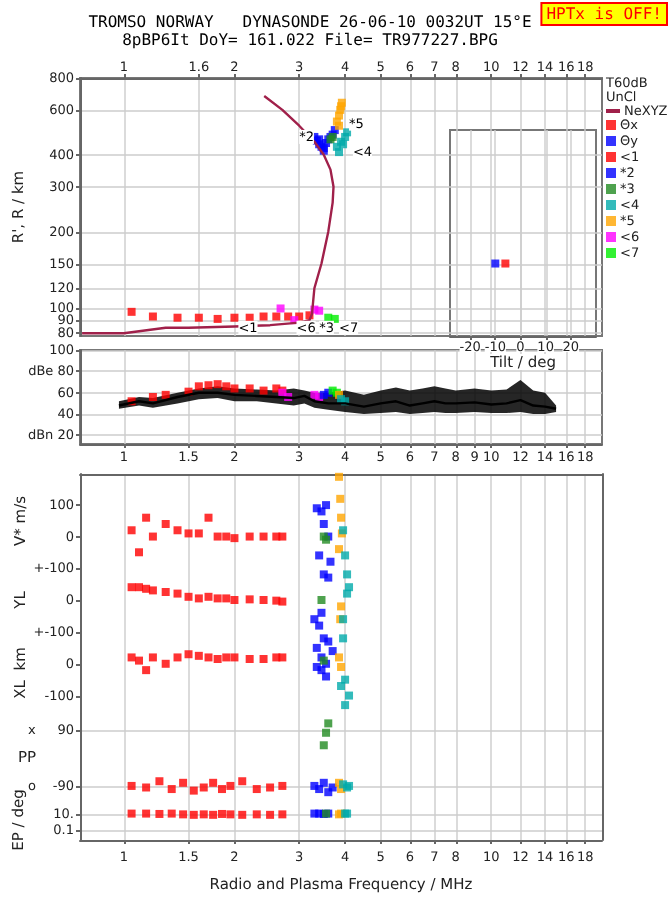  What do you see at coordinates (310, 40) in the screenshot?
I see `chart-subtitle: 8pBP6It DoY= 161.022 File= TR977227.BPG` at bounding box center [310, 40].